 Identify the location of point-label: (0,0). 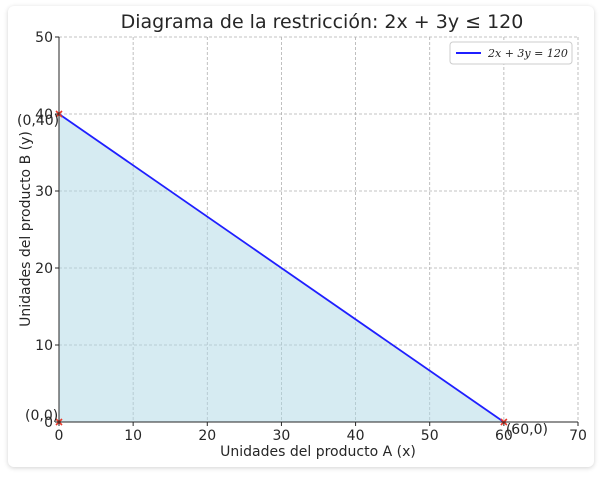
(41, 416).